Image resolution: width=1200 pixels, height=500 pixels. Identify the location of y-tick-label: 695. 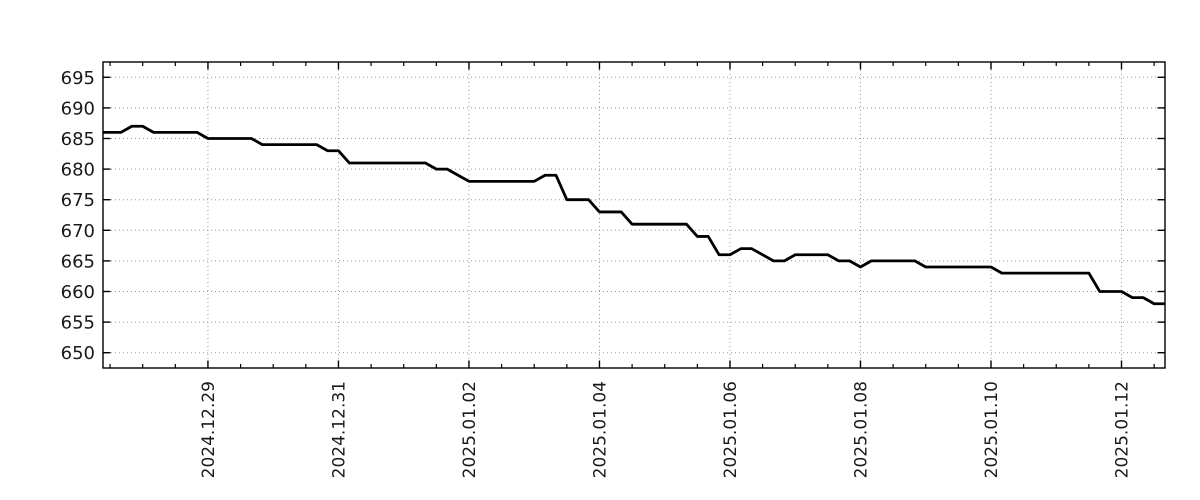
(78, 78).